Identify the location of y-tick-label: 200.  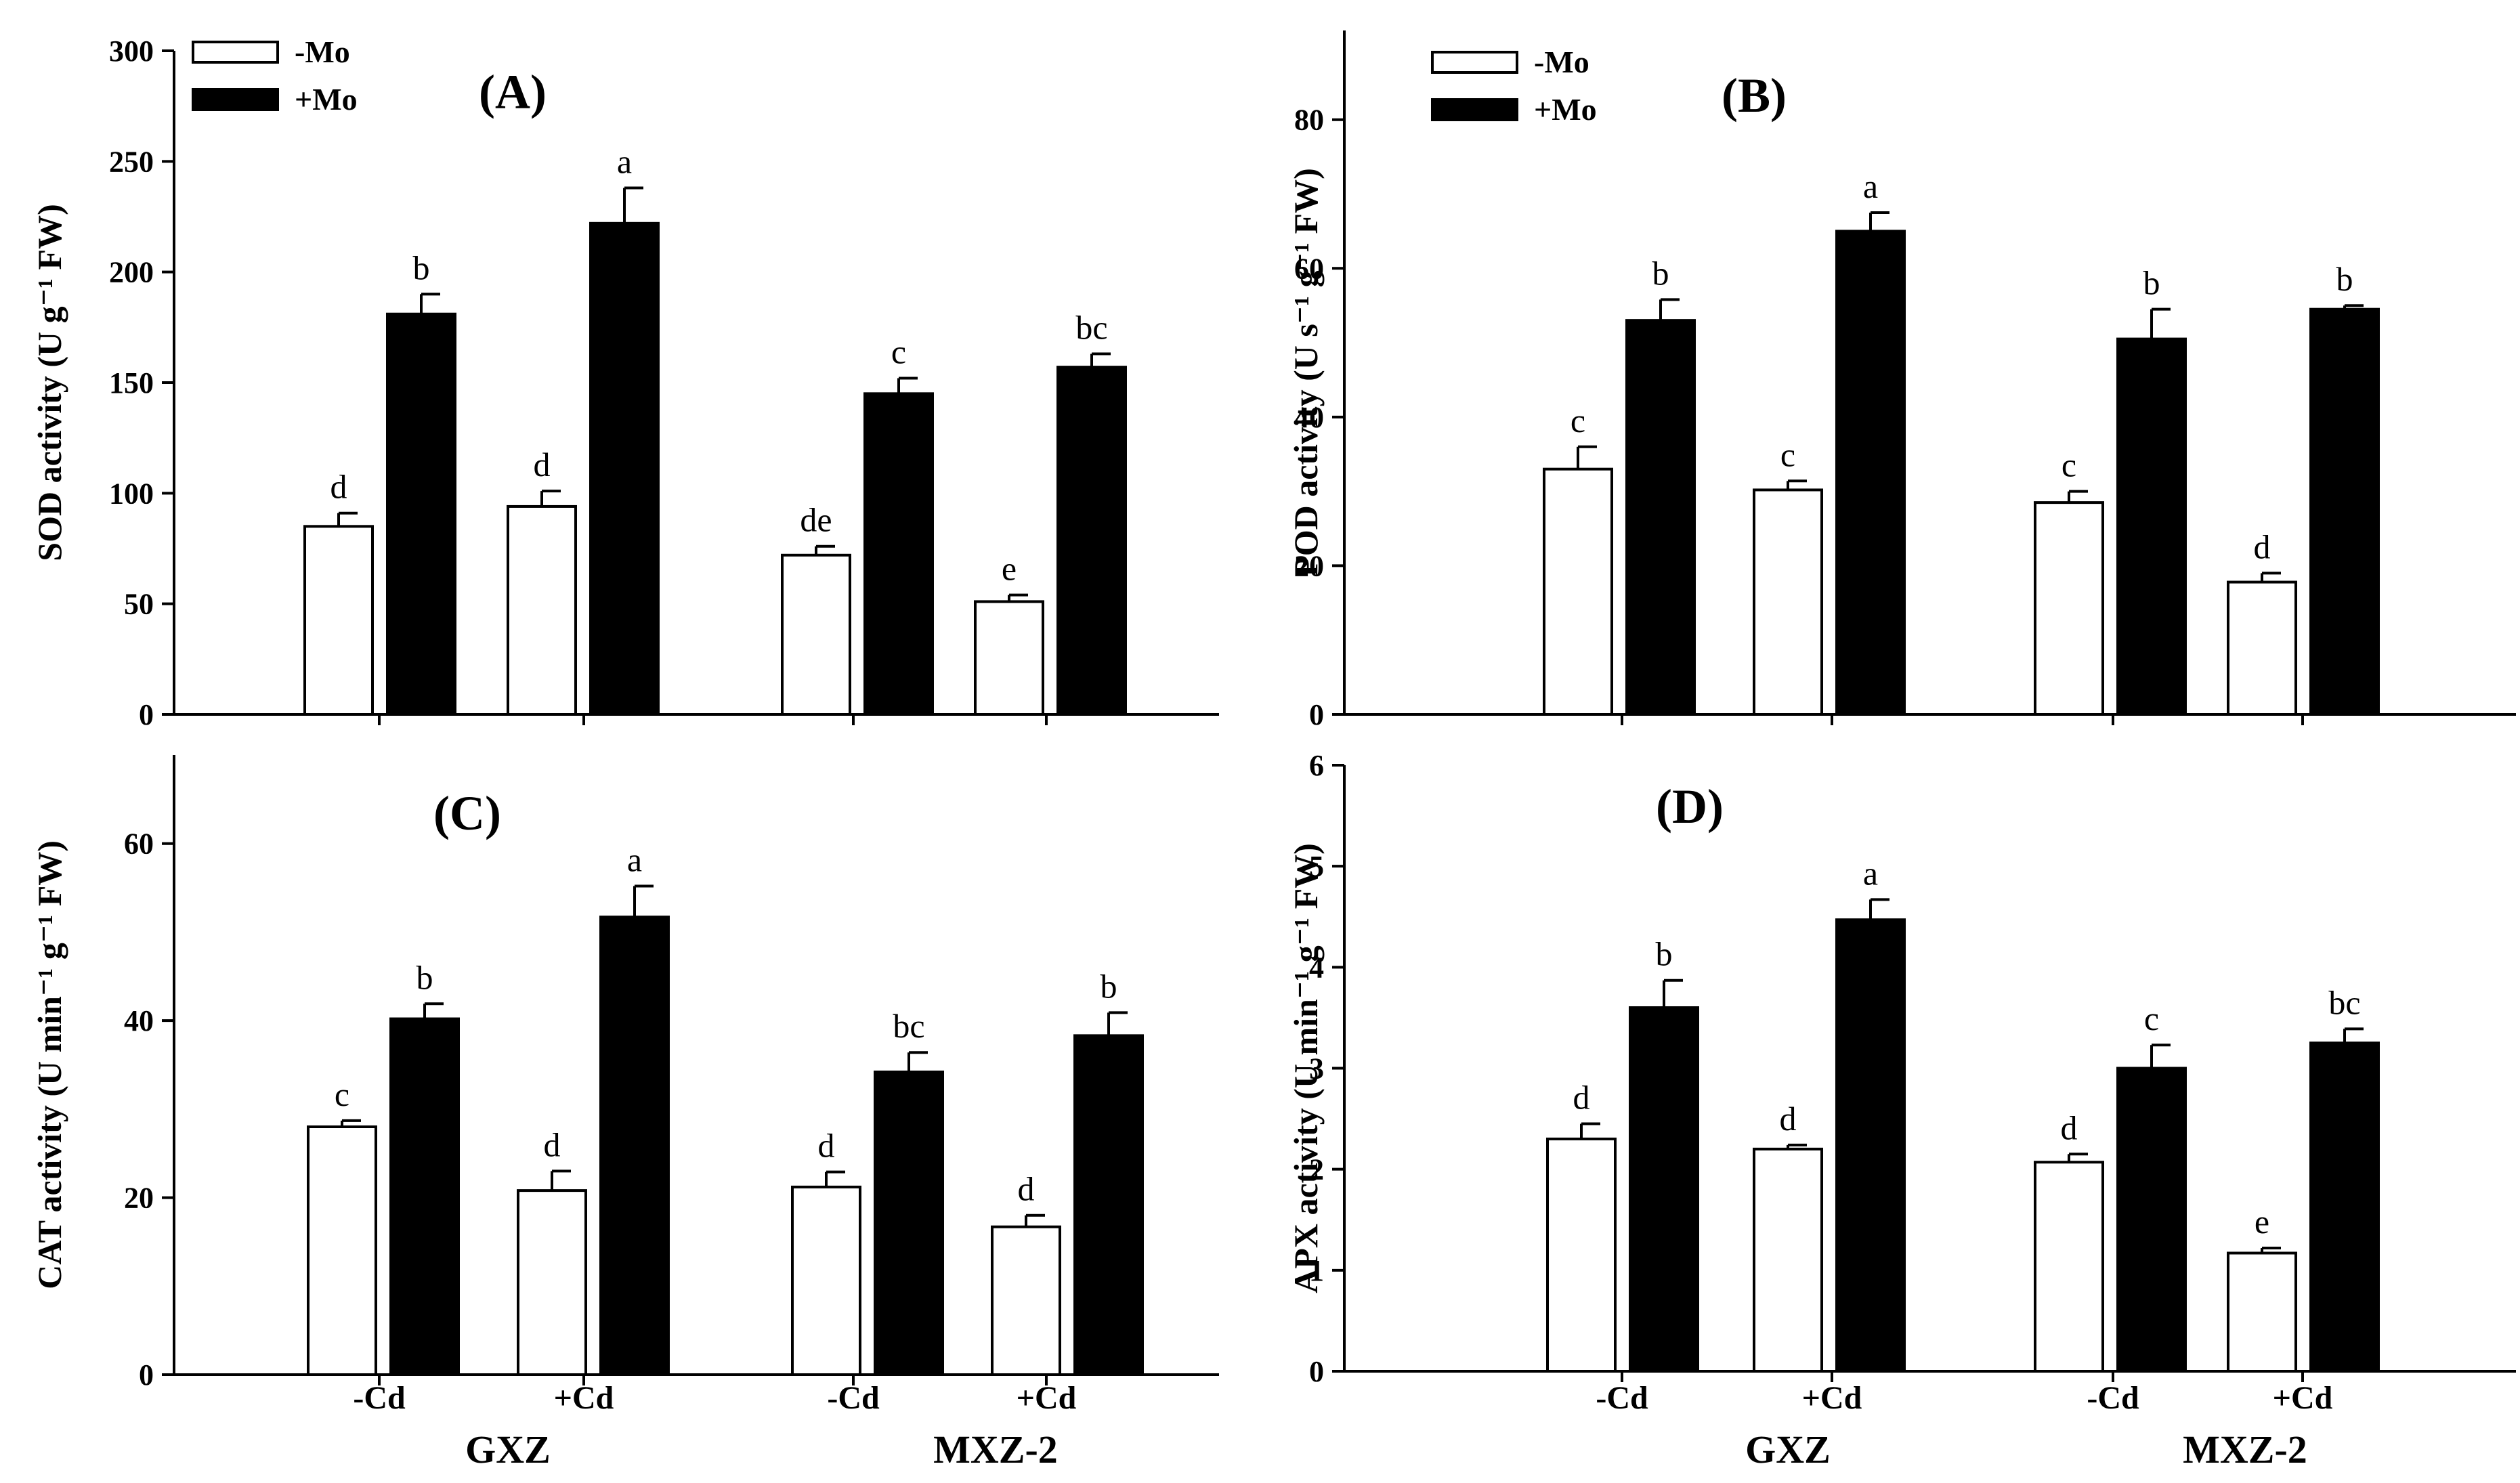
(131, 272).